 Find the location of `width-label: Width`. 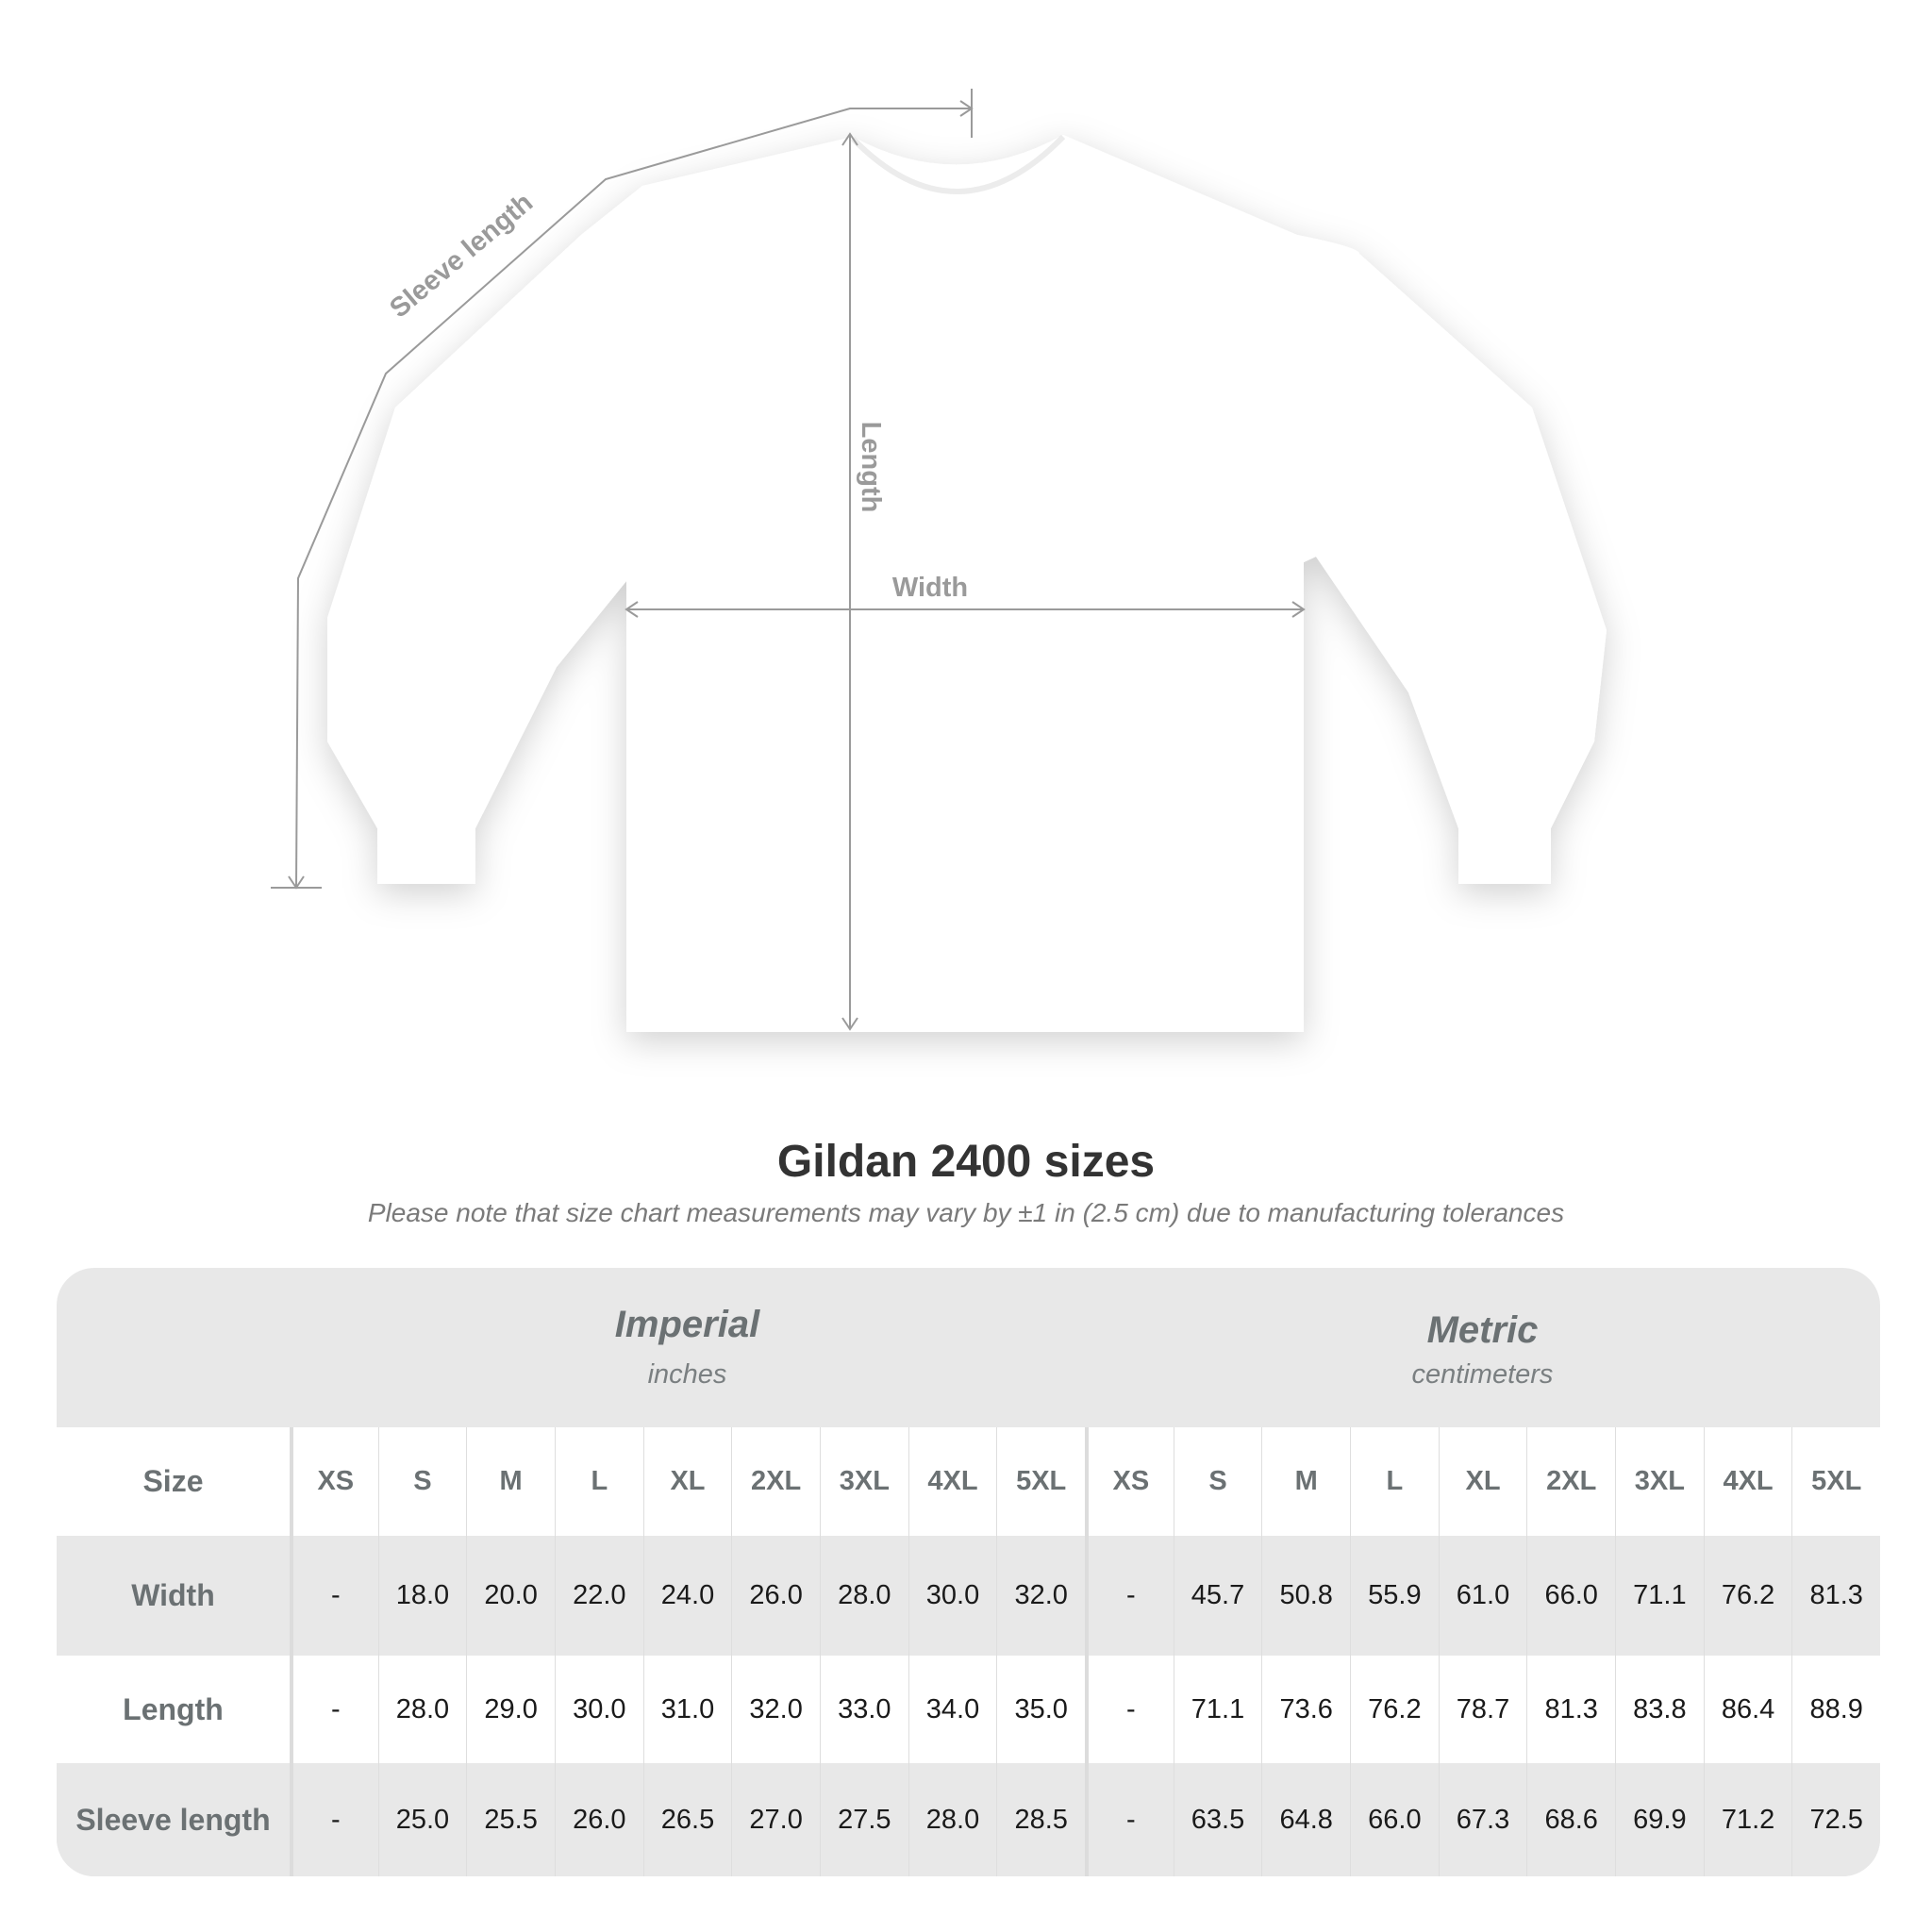

width-label: Width is located at coordinates (930, 588).